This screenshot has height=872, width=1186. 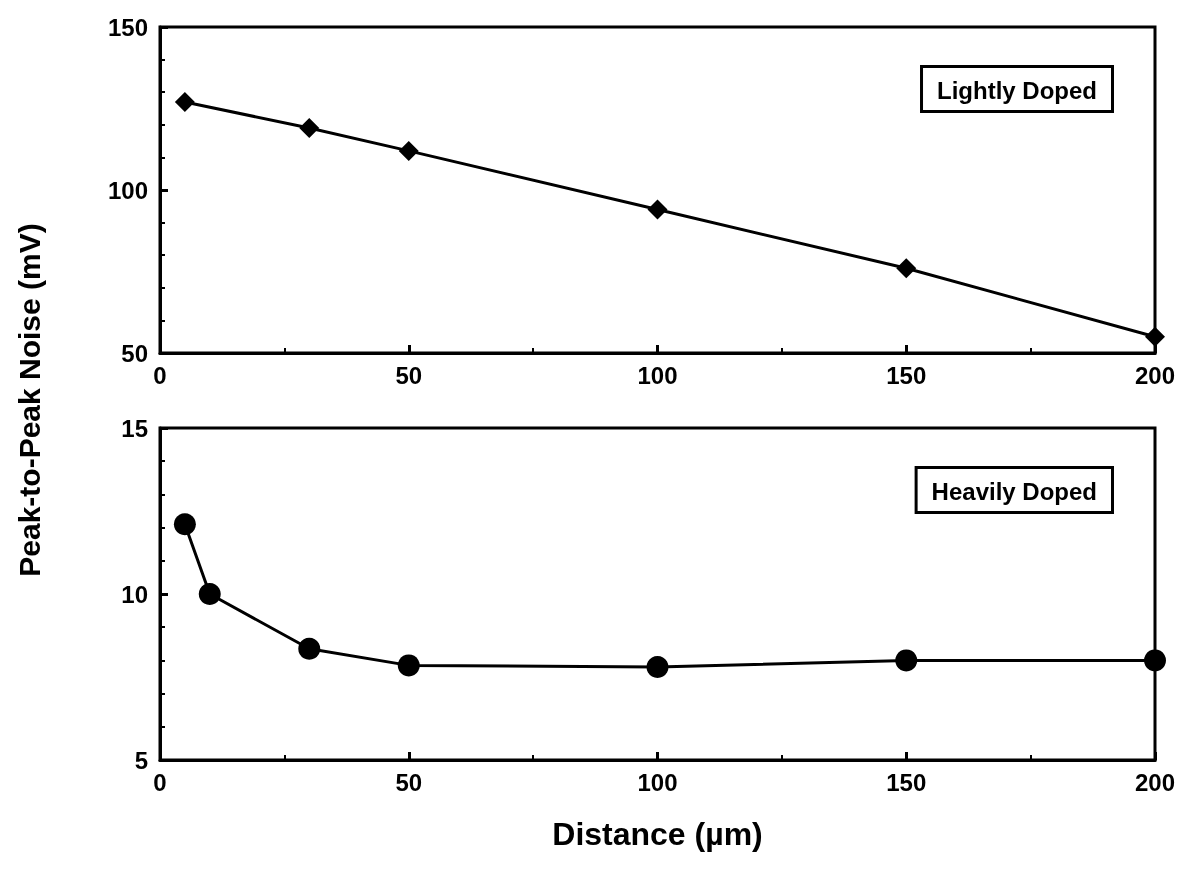 What do you see at coordinates (134, 428) in the screenshot?
I see `y-tick-label: 15` at bounding box center [134, 428].